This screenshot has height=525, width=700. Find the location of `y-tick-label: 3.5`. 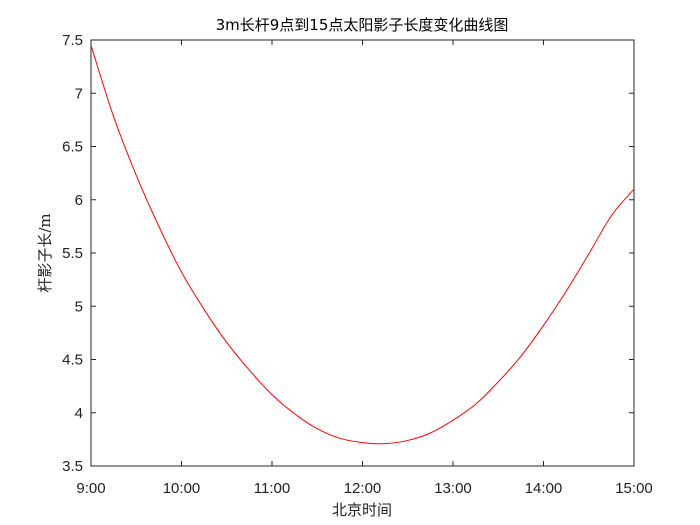

y-tick-label: 3.5 is located at coordinates (72, 466).